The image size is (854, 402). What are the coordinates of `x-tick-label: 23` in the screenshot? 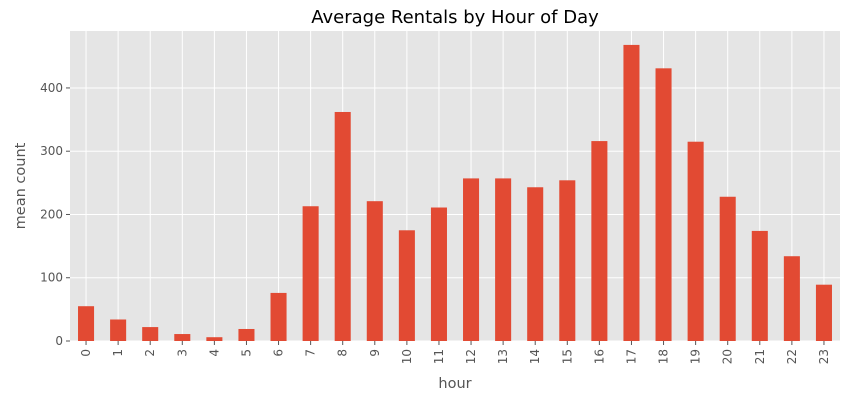 It's located at (824, 356).